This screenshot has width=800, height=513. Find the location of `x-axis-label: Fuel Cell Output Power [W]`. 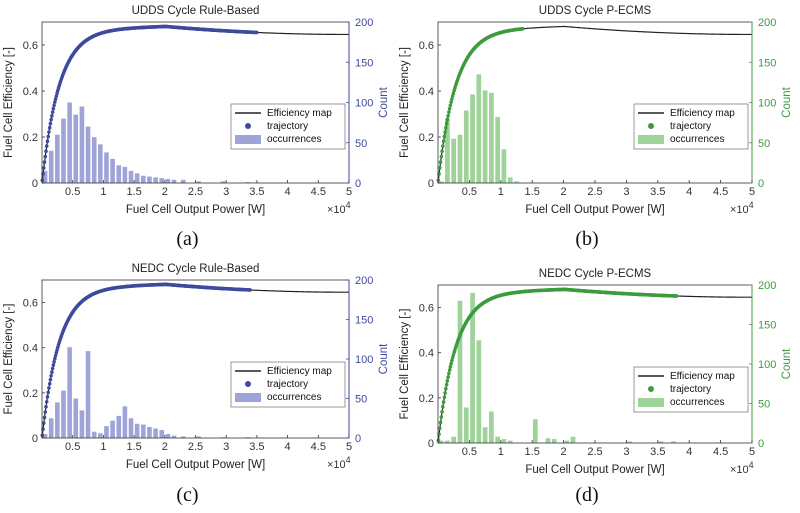

x-axis-label: Fuel Cell Output Power [W] is located at coordinates (195, 210).